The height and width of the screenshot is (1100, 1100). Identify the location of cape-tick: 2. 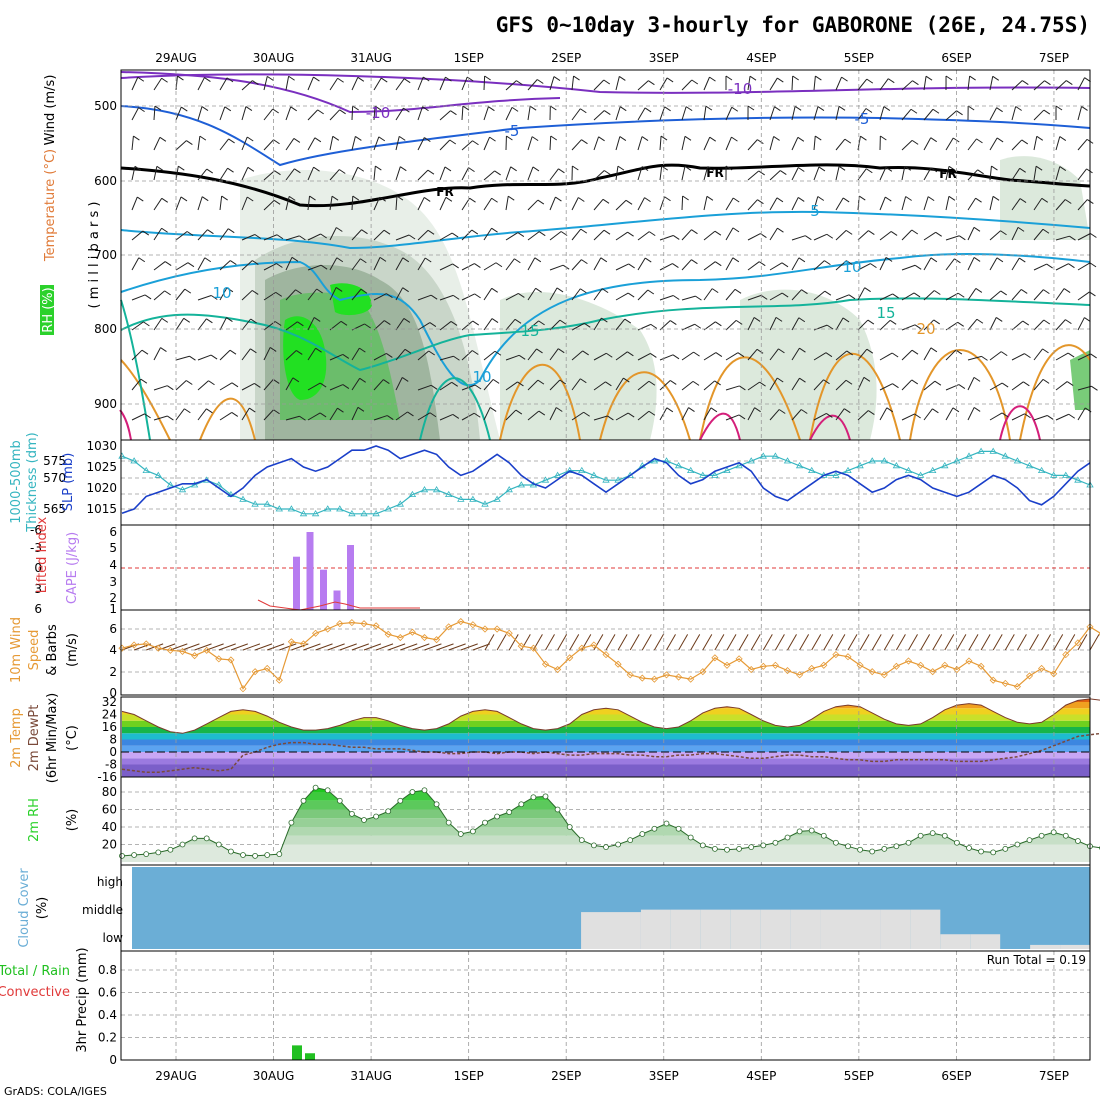
(113, 598).